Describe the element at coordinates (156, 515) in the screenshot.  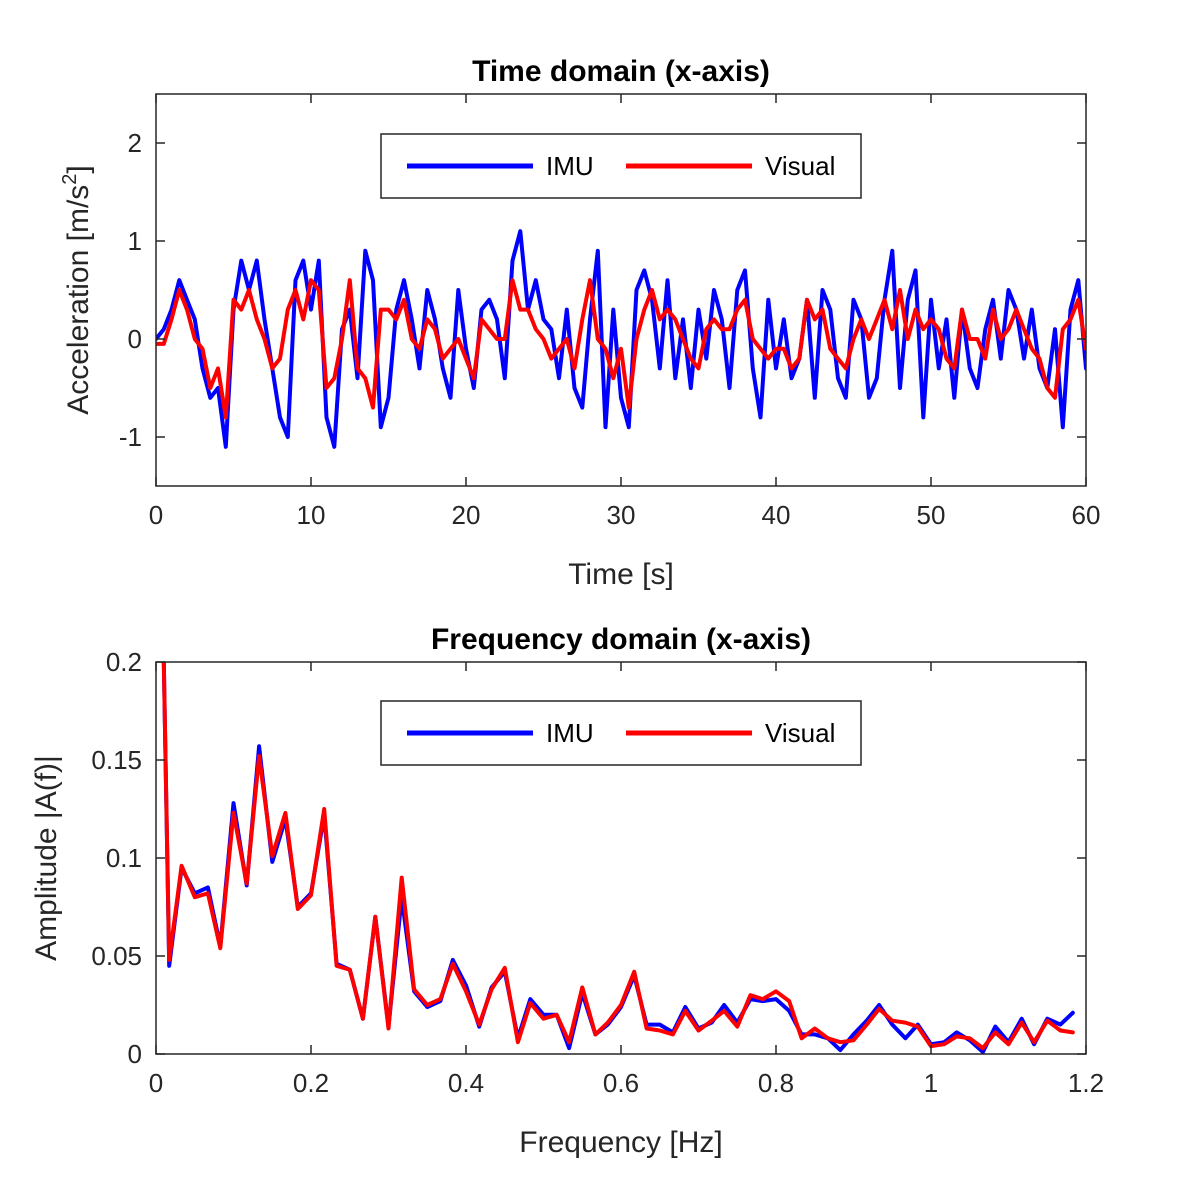
I see `time-x-tick-label: 0` at that location.